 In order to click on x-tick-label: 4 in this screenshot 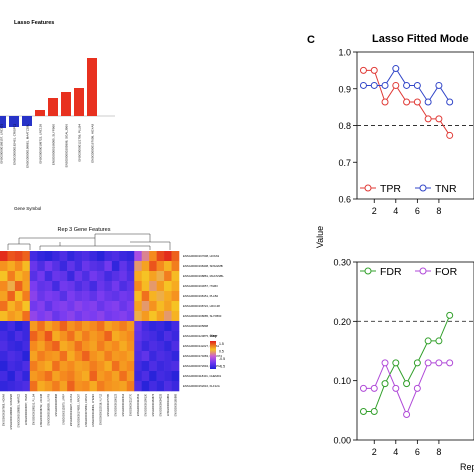, I will do `click(395, 211)`.